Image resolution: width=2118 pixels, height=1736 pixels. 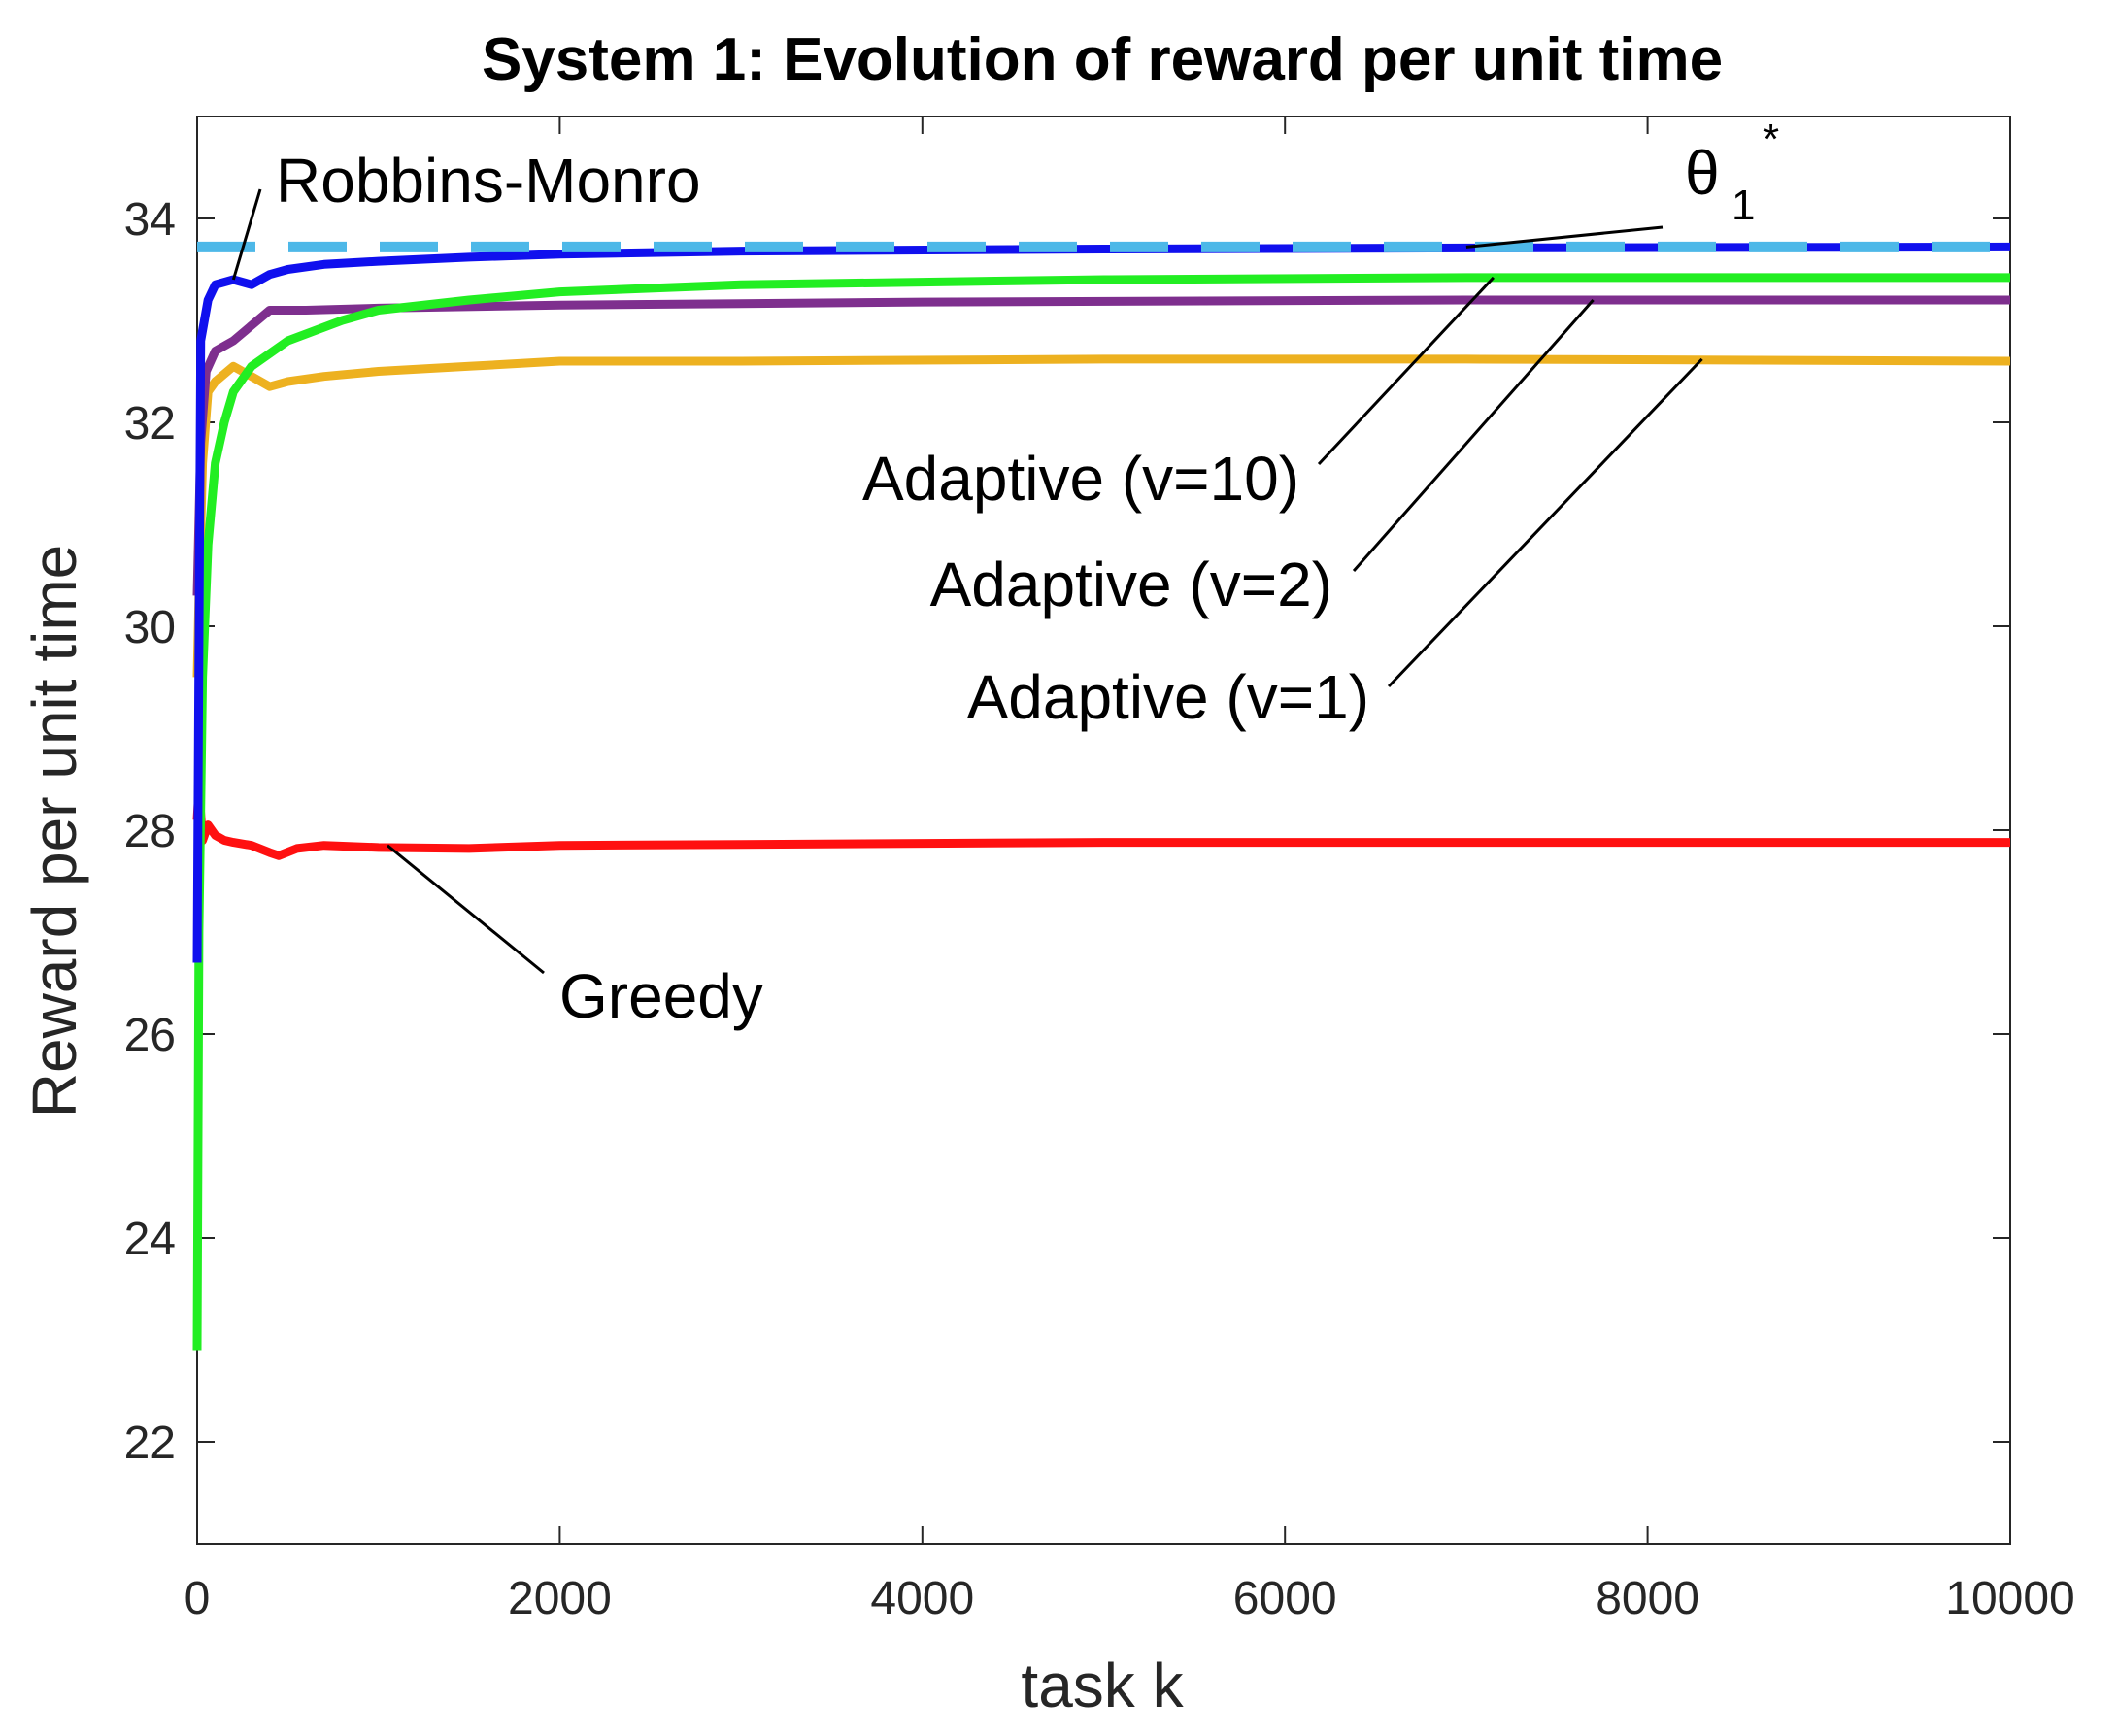 I want to click on y-tick-label: 30, so click(x=150, y=628).